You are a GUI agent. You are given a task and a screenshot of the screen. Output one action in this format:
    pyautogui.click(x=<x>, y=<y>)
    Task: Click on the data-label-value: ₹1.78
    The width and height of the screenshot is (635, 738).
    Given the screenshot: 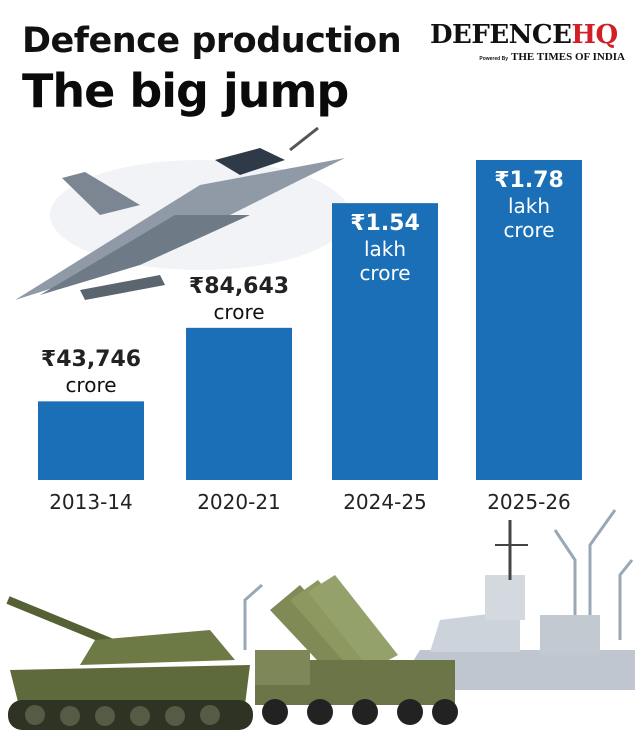 What is the action you would take?
    pyautogui.click(x=529, y=180)
    